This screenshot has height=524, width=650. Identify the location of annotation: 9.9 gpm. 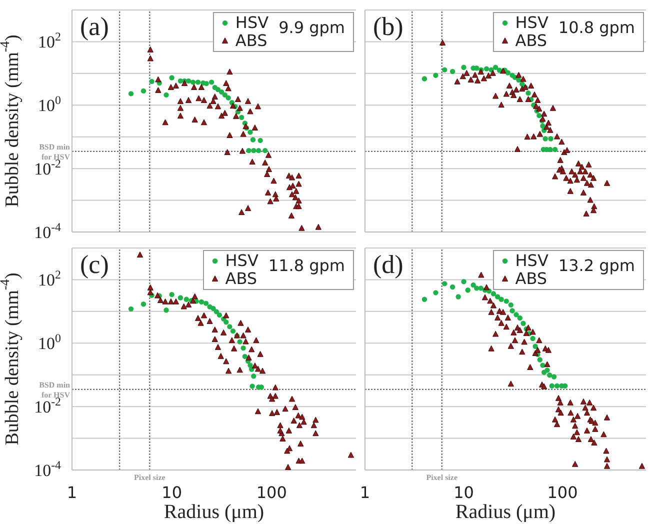
(311, 27).